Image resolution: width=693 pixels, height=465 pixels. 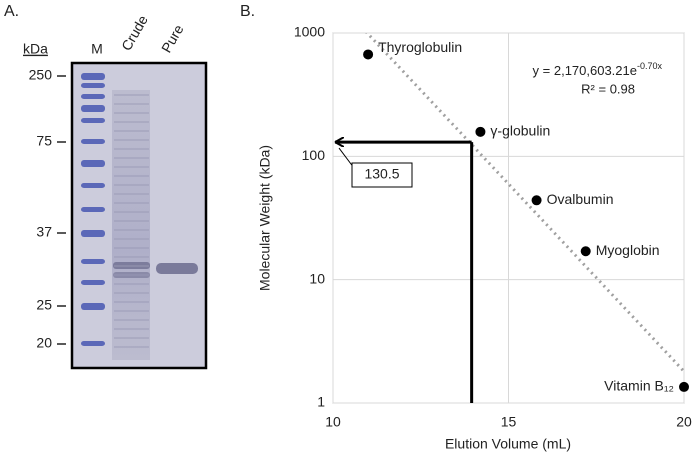 I want to click on lane-label: Crude, so click(x=134, y=32).